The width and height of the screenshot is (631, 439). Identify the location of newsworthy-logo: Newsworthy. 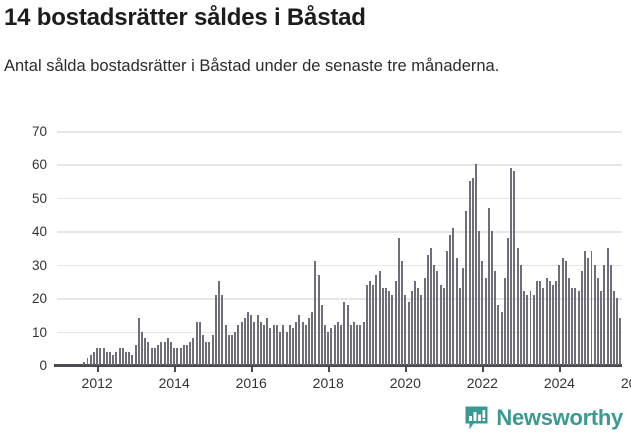
(543, 418).